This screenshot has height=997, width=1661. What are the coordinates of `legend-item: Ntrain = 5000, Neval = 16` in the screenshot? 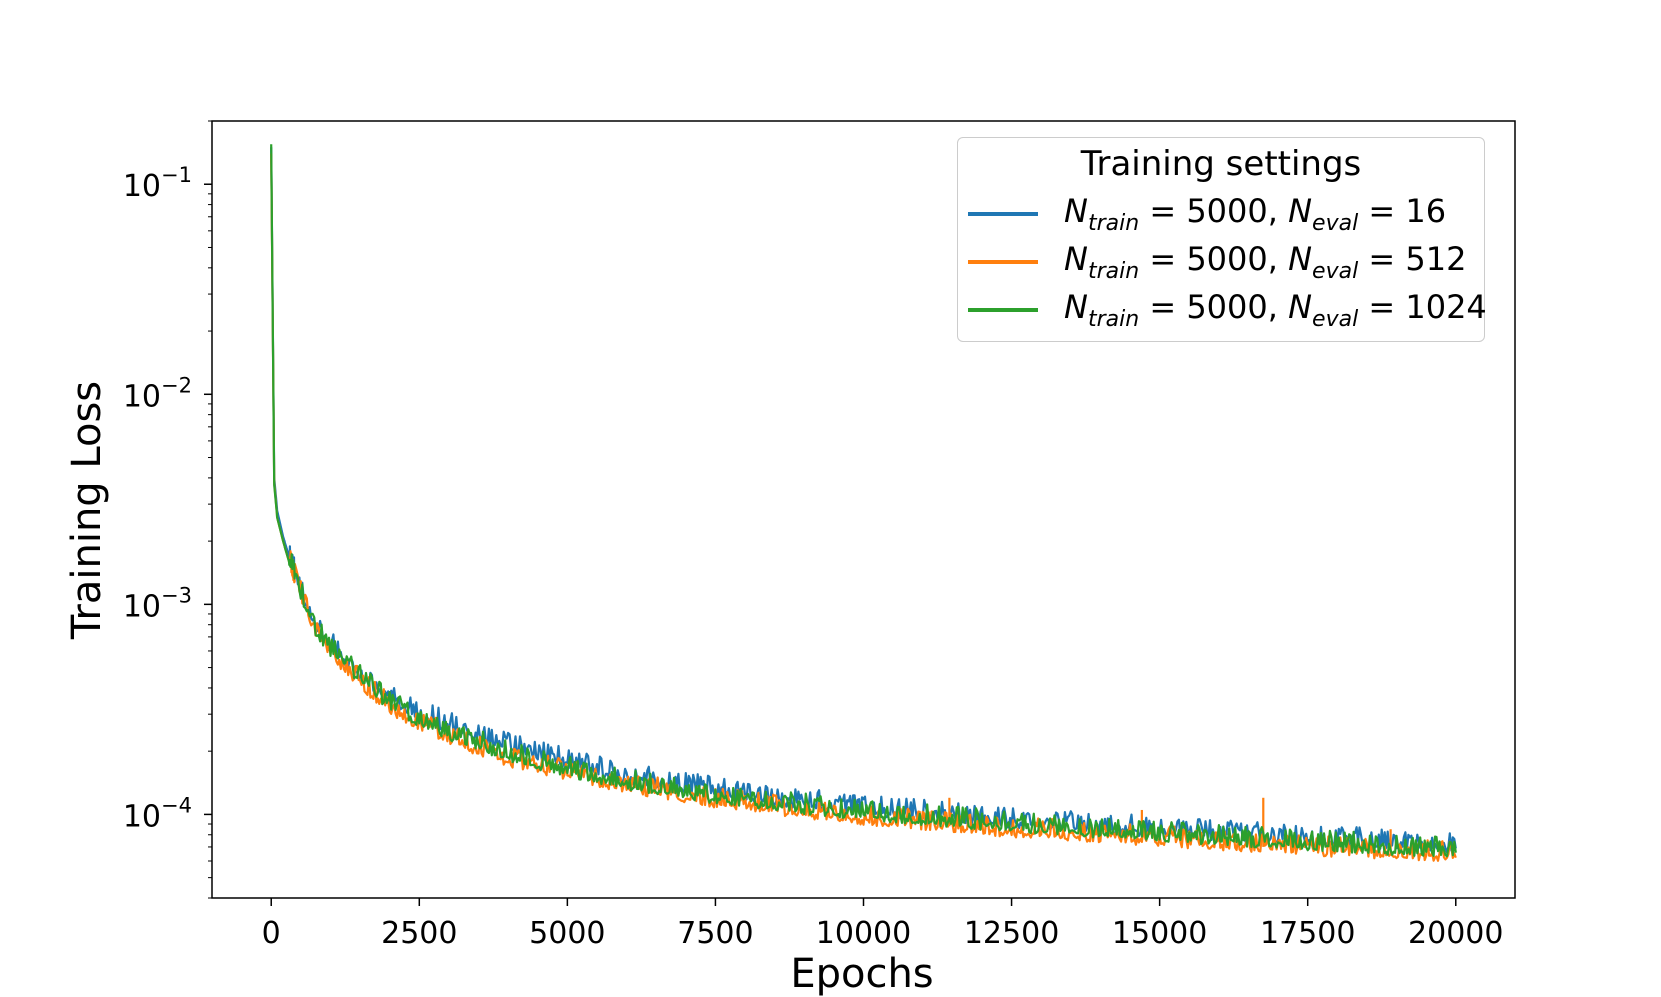 It's located at (1207, 214).